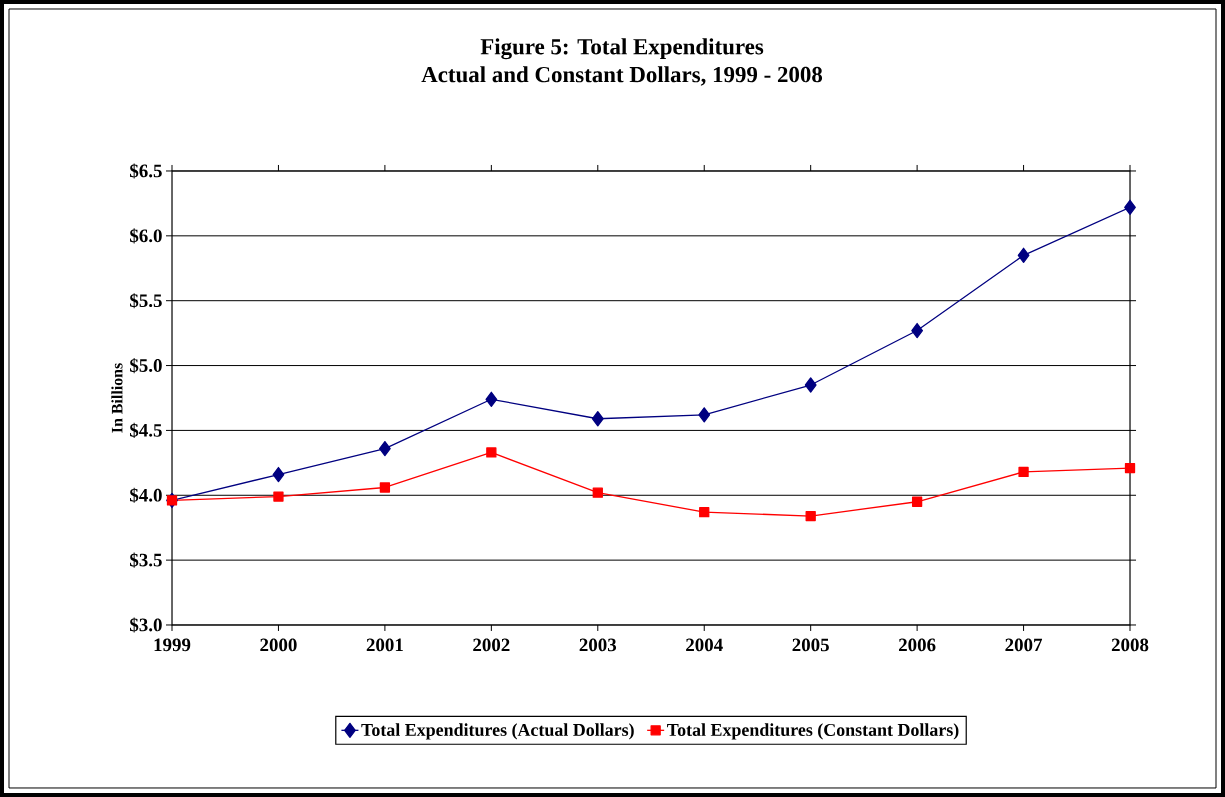 This screenshot has width=1225, height=797. I want to click on x-tick-label: 2006, so click(917, 645).